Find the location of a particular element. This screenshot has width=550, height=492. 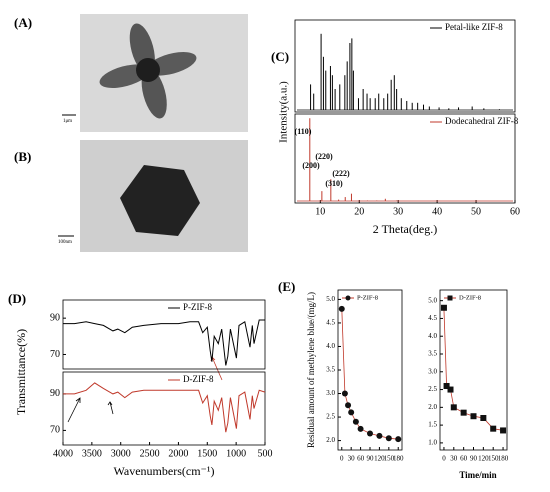

x-tick-label: 1500 is located at coordinates (207, 453).